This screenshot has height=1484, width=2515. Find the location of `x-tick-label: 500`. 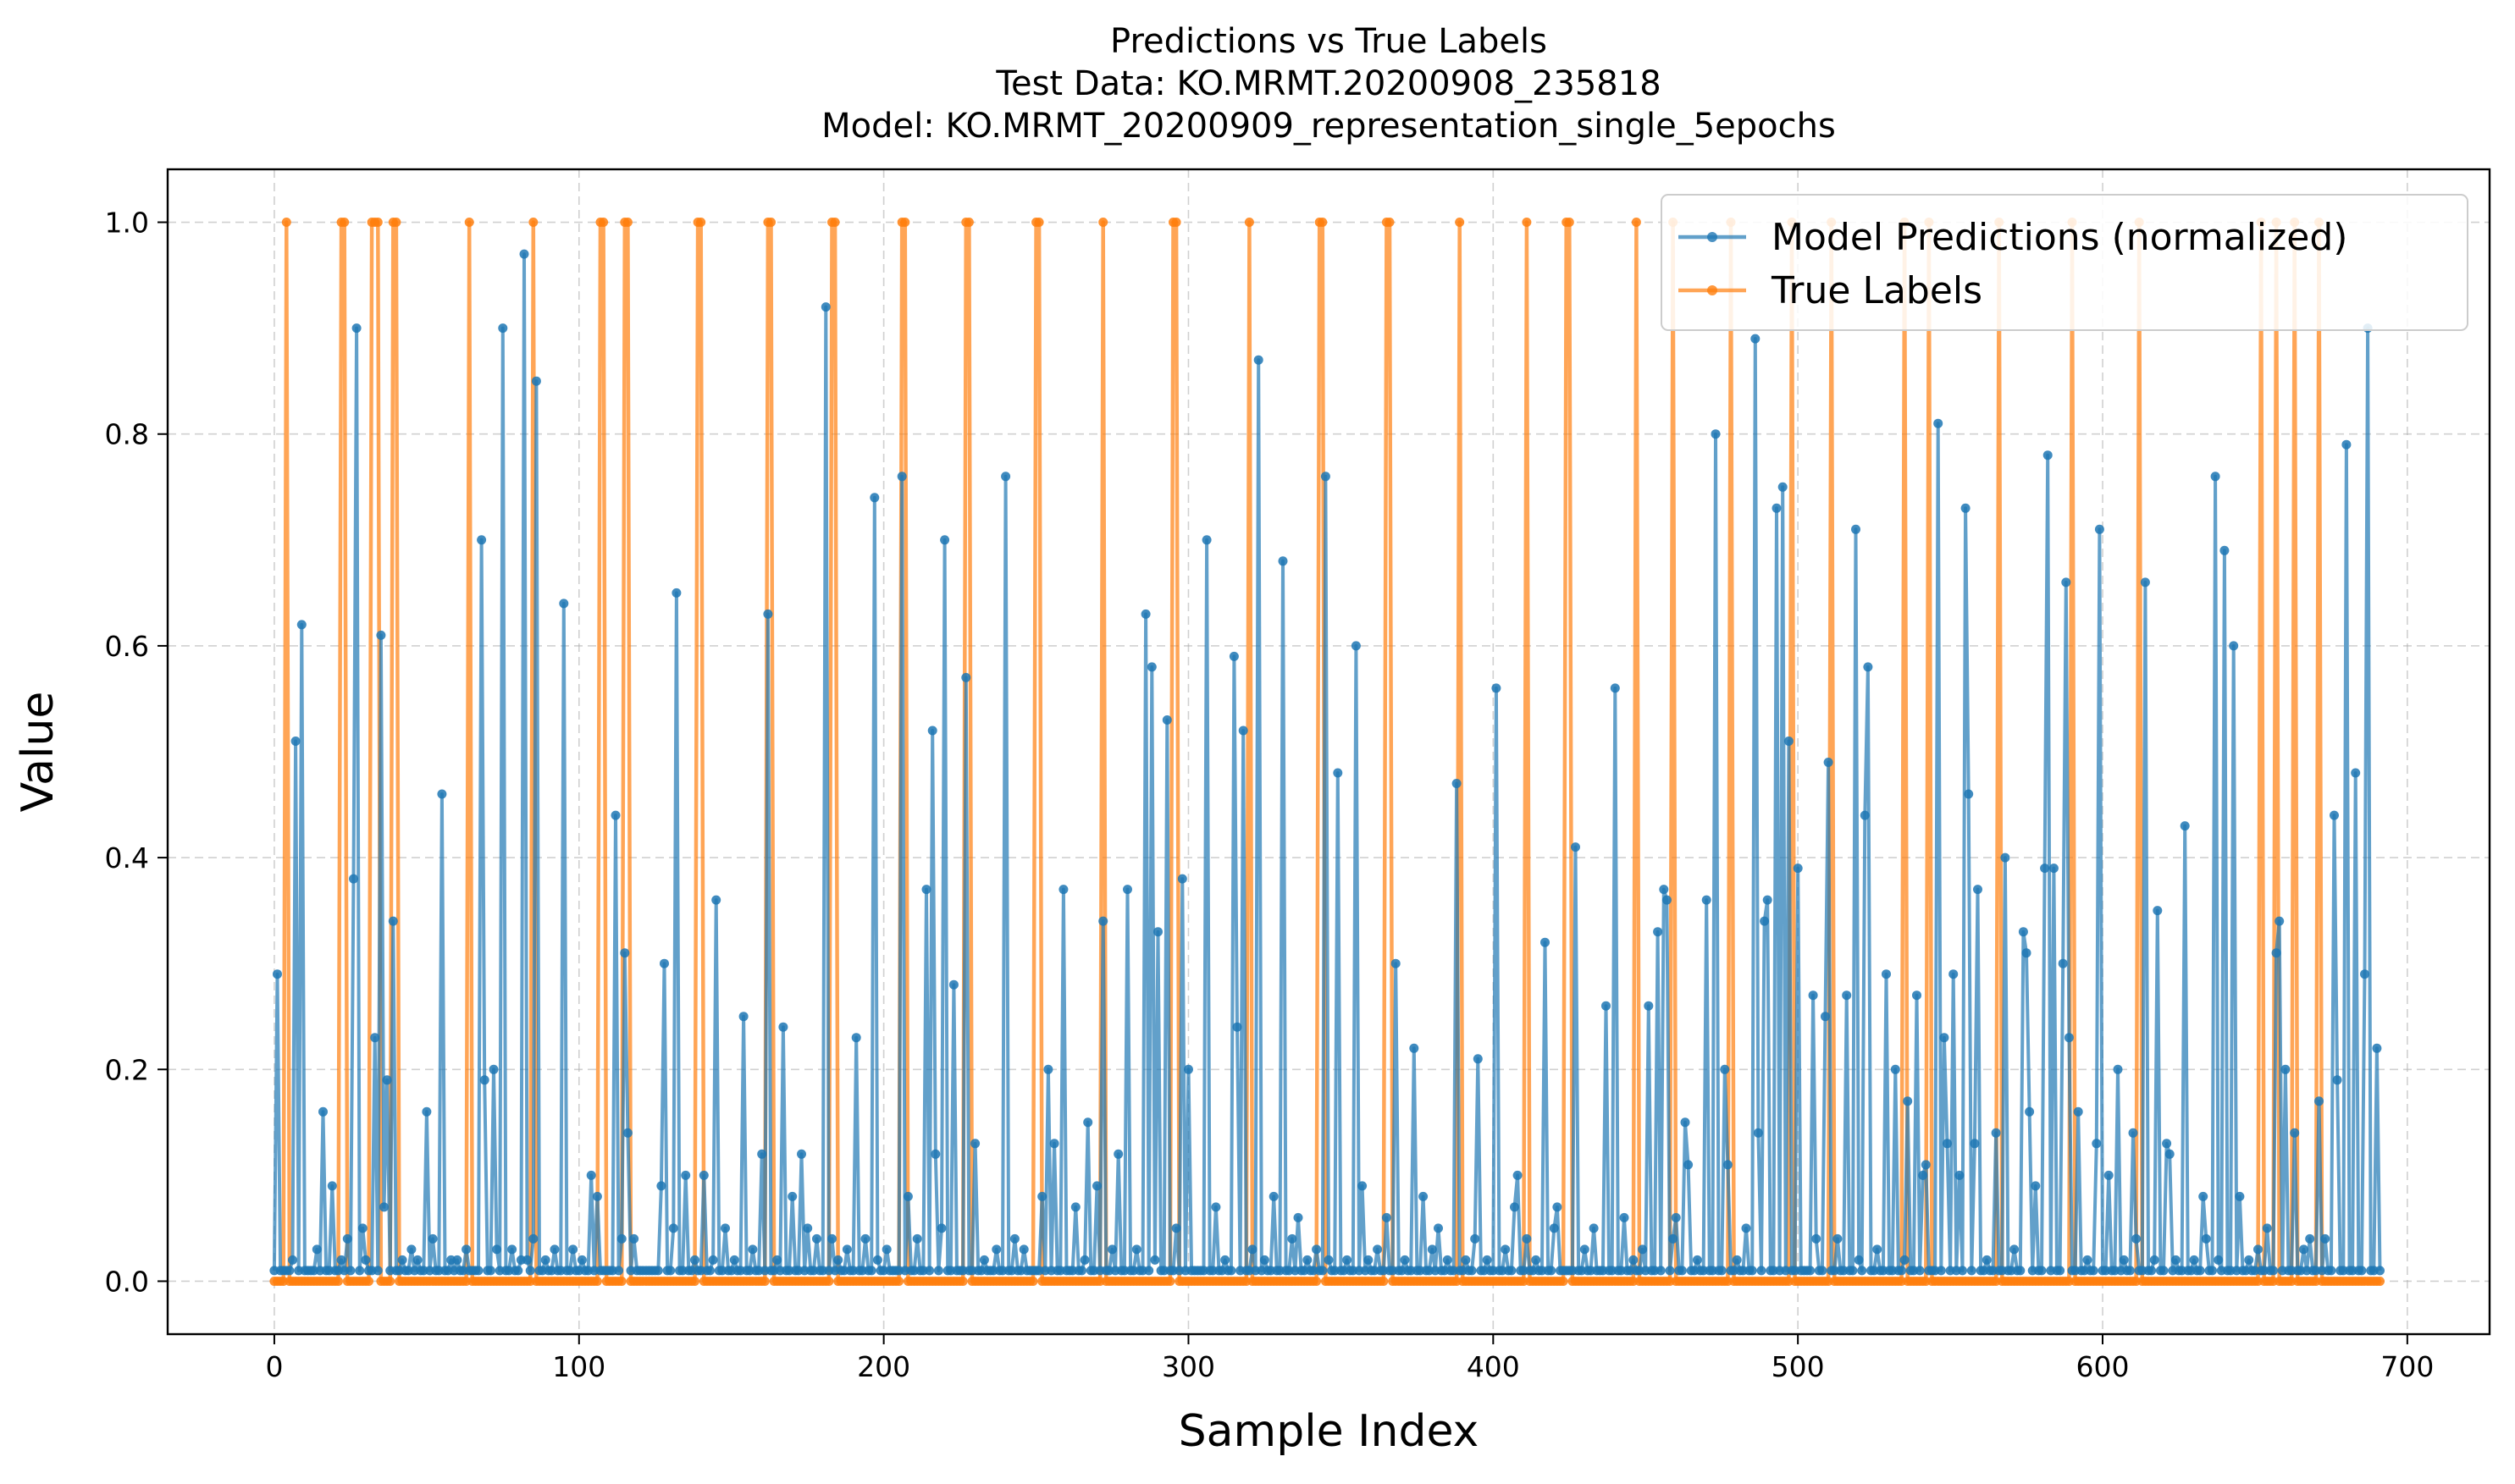

x-tick-label: 500 is located at coordinates (1798, 1366).